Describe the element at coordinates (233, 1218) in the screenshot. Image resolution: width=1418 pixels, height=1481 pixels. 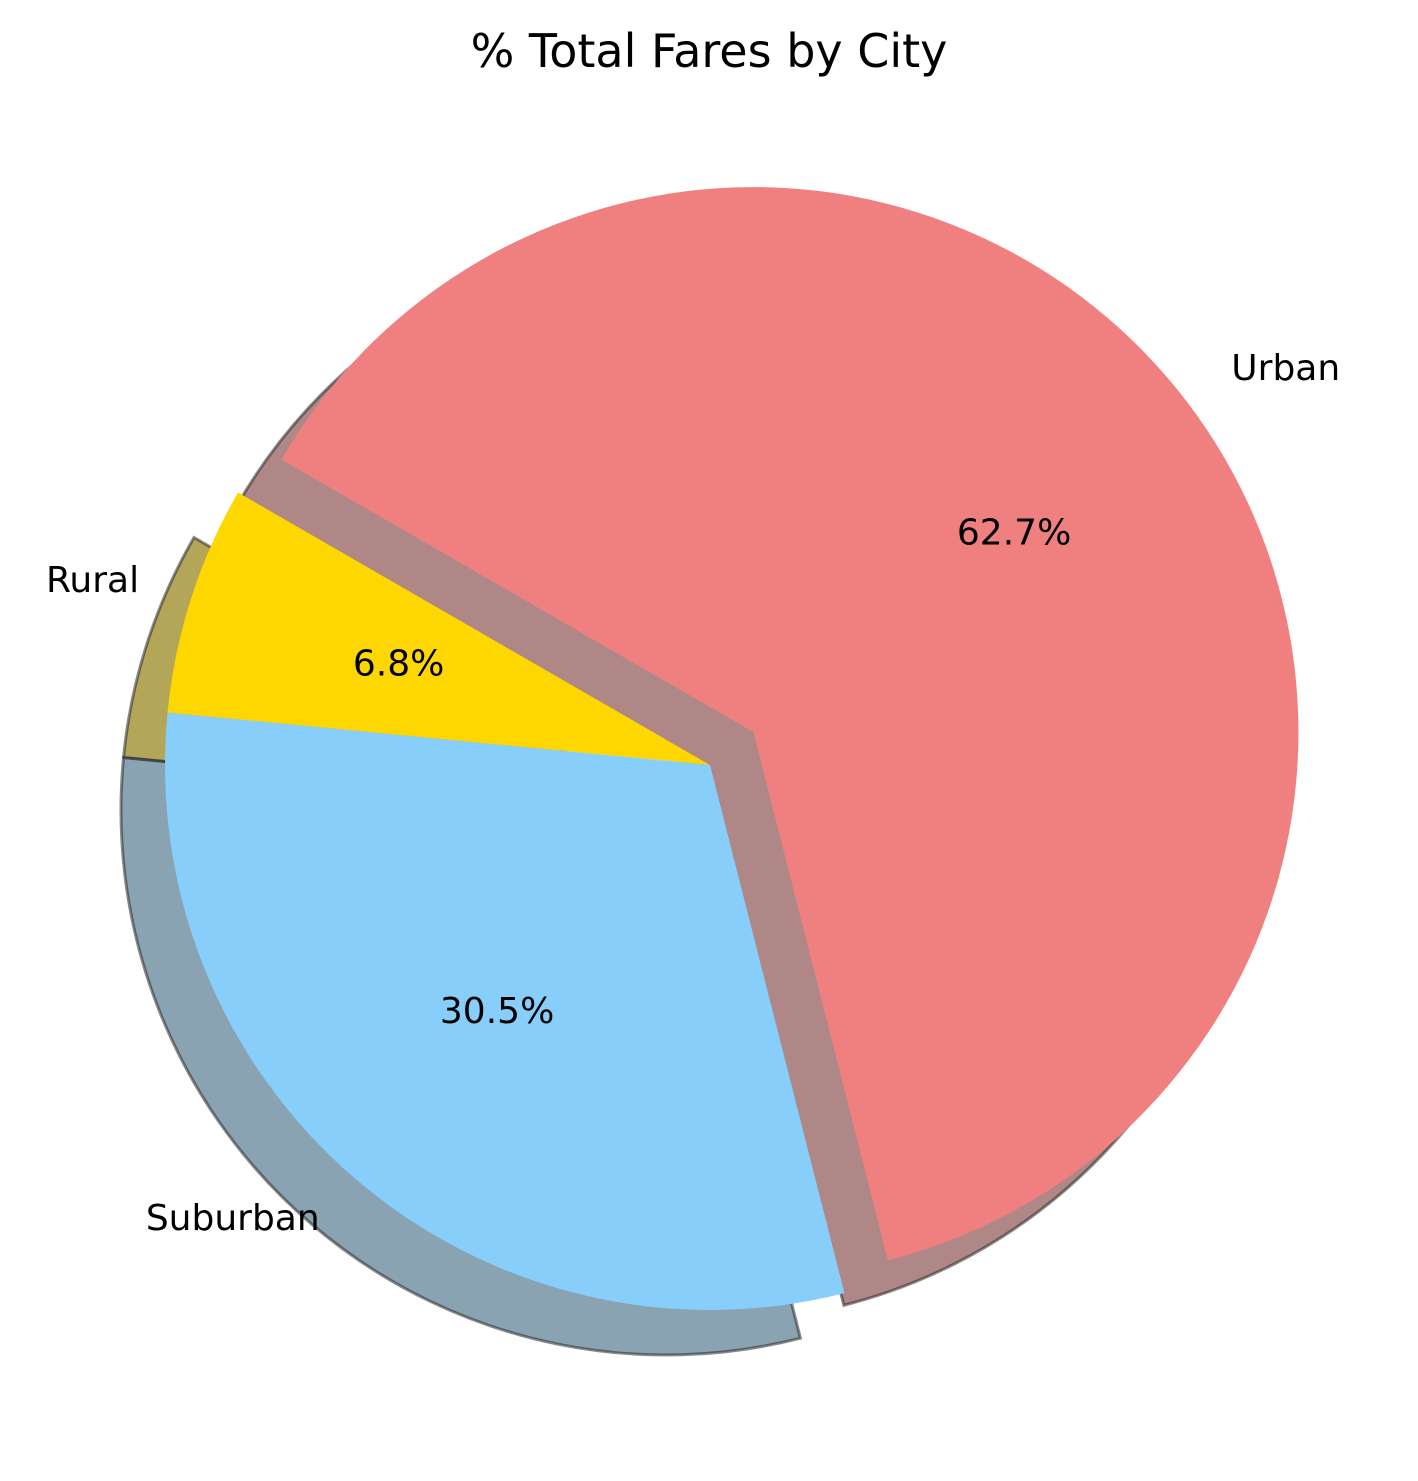
I see `label-suburban: Suburban` at that location.